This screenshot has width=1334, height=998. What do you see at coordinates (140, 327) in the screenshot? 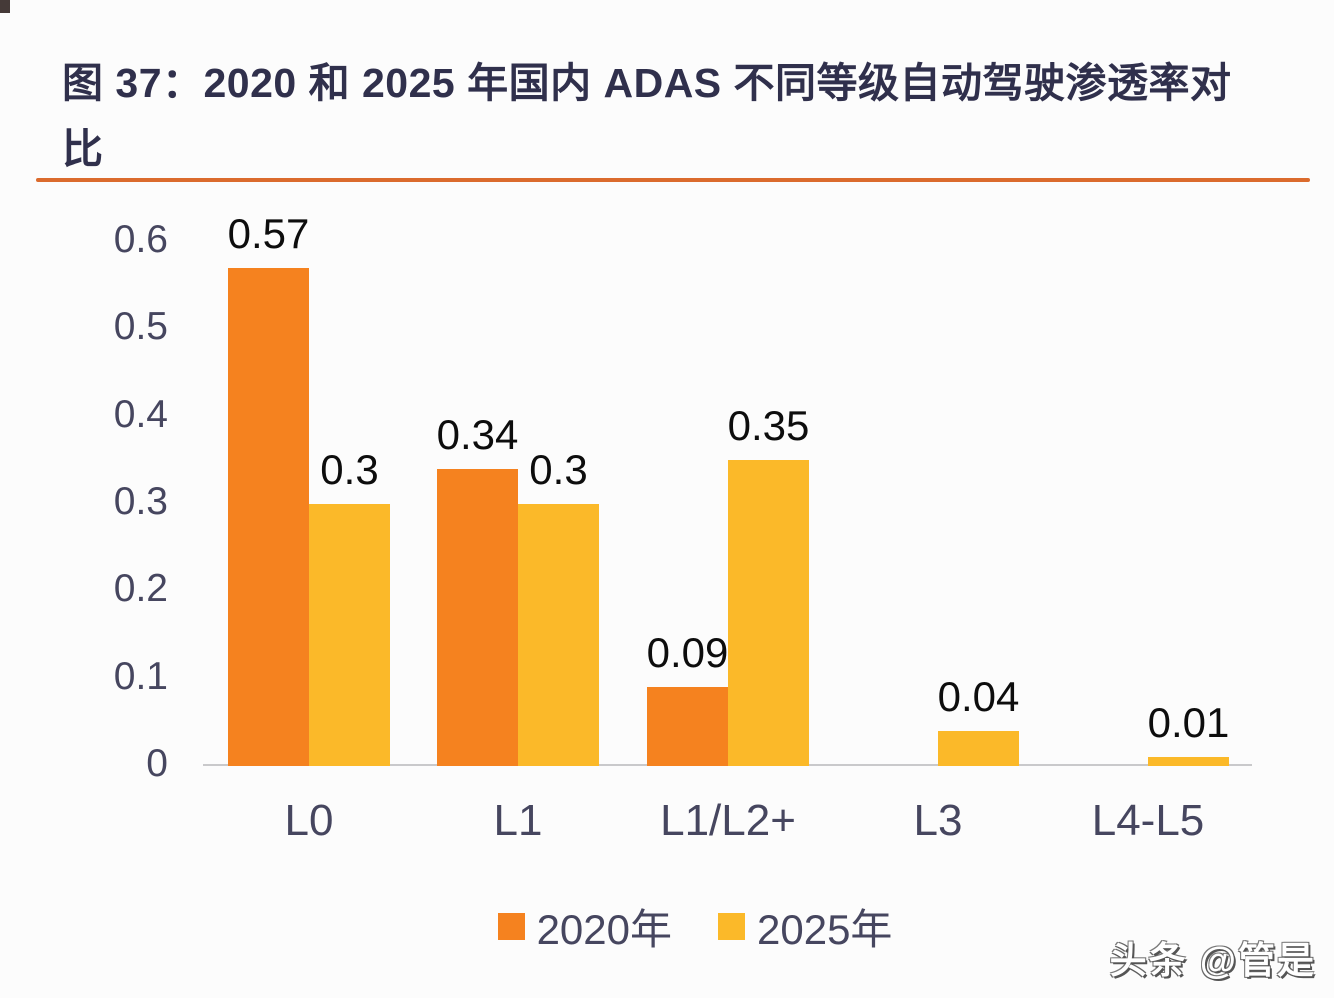
I see `y-axis-tick-label: 0.5` at bounding box center [140, 327].